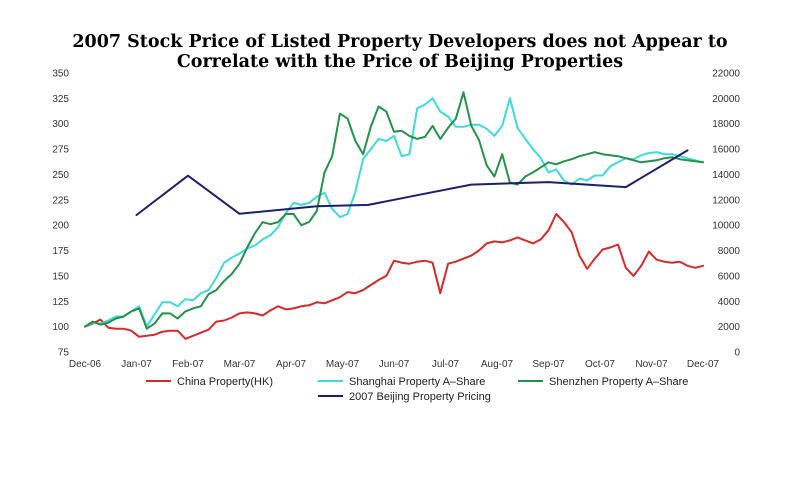 This screenshot has height=501, width=800. I want to click on y-left-tick-label: 275, so click(60, 150).